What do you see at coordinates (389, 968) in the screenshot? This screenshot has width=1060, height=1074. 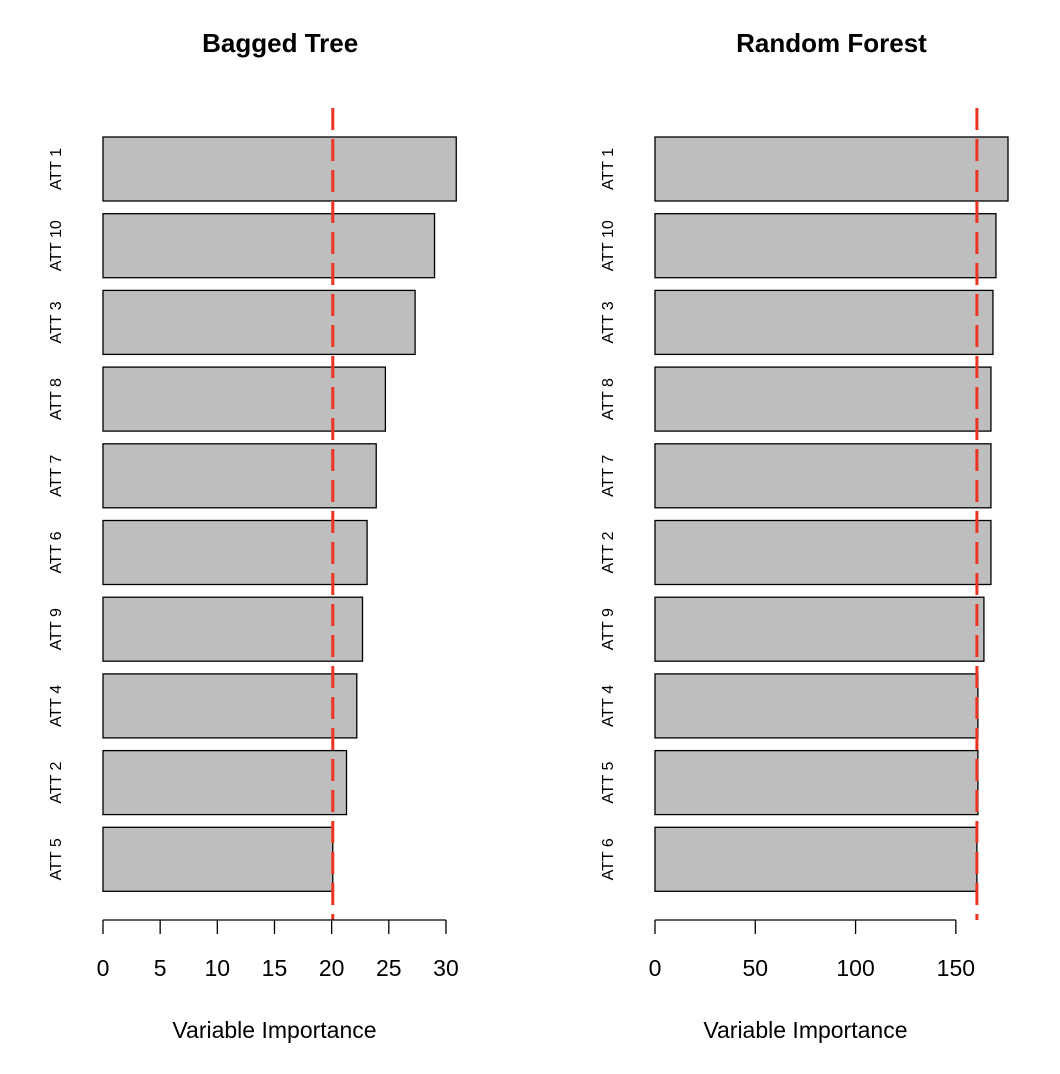 I see `x-tick-label: 25` at bounding box center [389, 968].